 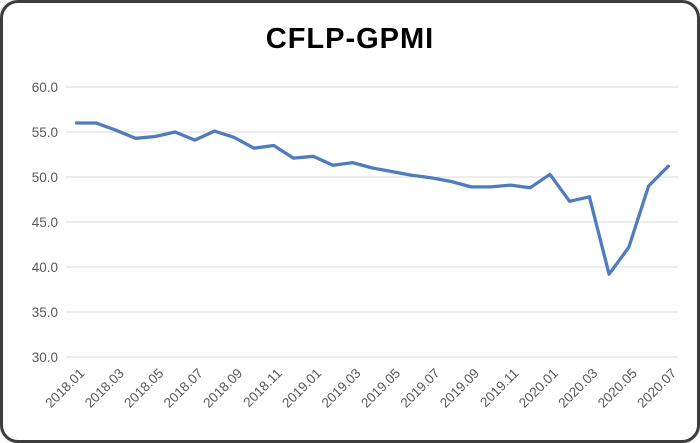 I want to click on x-tick-label: 2020.03, so click(x=577, y=388).